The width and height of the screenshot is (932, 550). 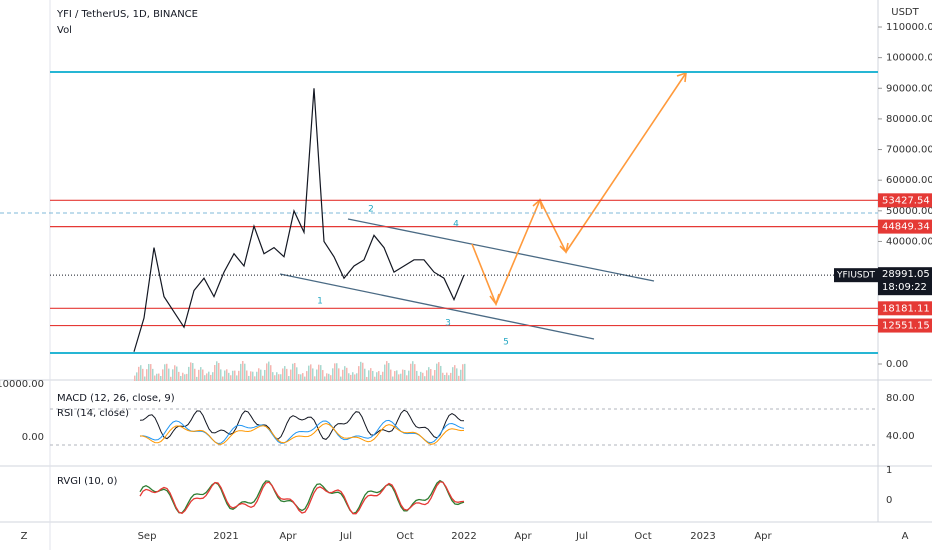 What do you see at coordinates (320, 302) in the screenshot?
I see `wave-label: 1` at bounding box center [320, 302].